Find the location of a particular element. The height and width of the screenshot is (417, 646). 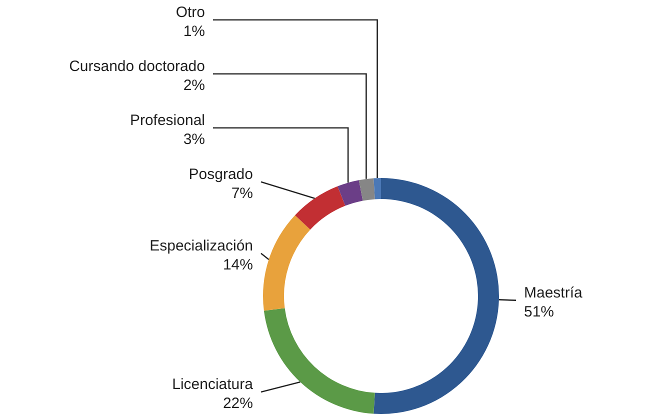

slice-label: Maestría is located at coordinates (554, 293).